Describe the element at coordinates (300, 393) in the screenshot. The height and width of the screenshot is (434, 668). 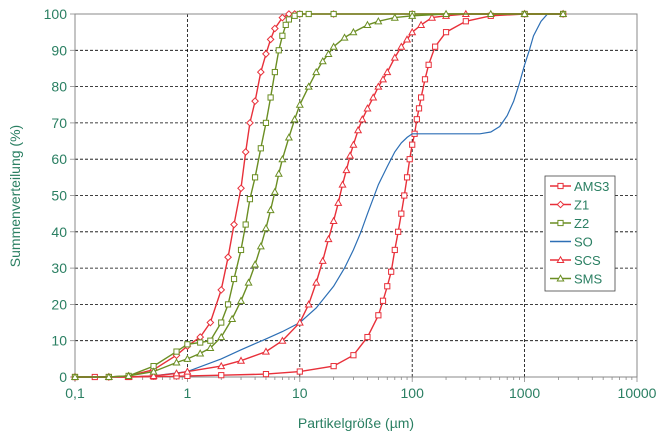
I see `x-tick-label: 10` at that location.